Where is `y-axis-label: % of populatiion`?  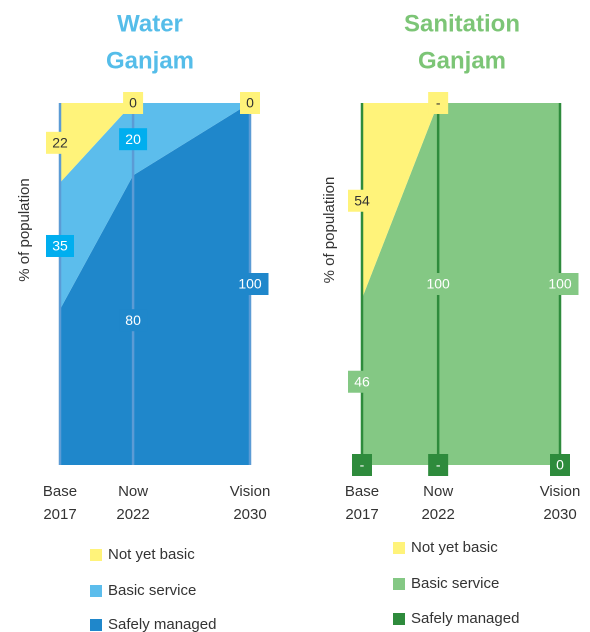 y-axis-label: % of populatiion is located at coordinates (329, 230).